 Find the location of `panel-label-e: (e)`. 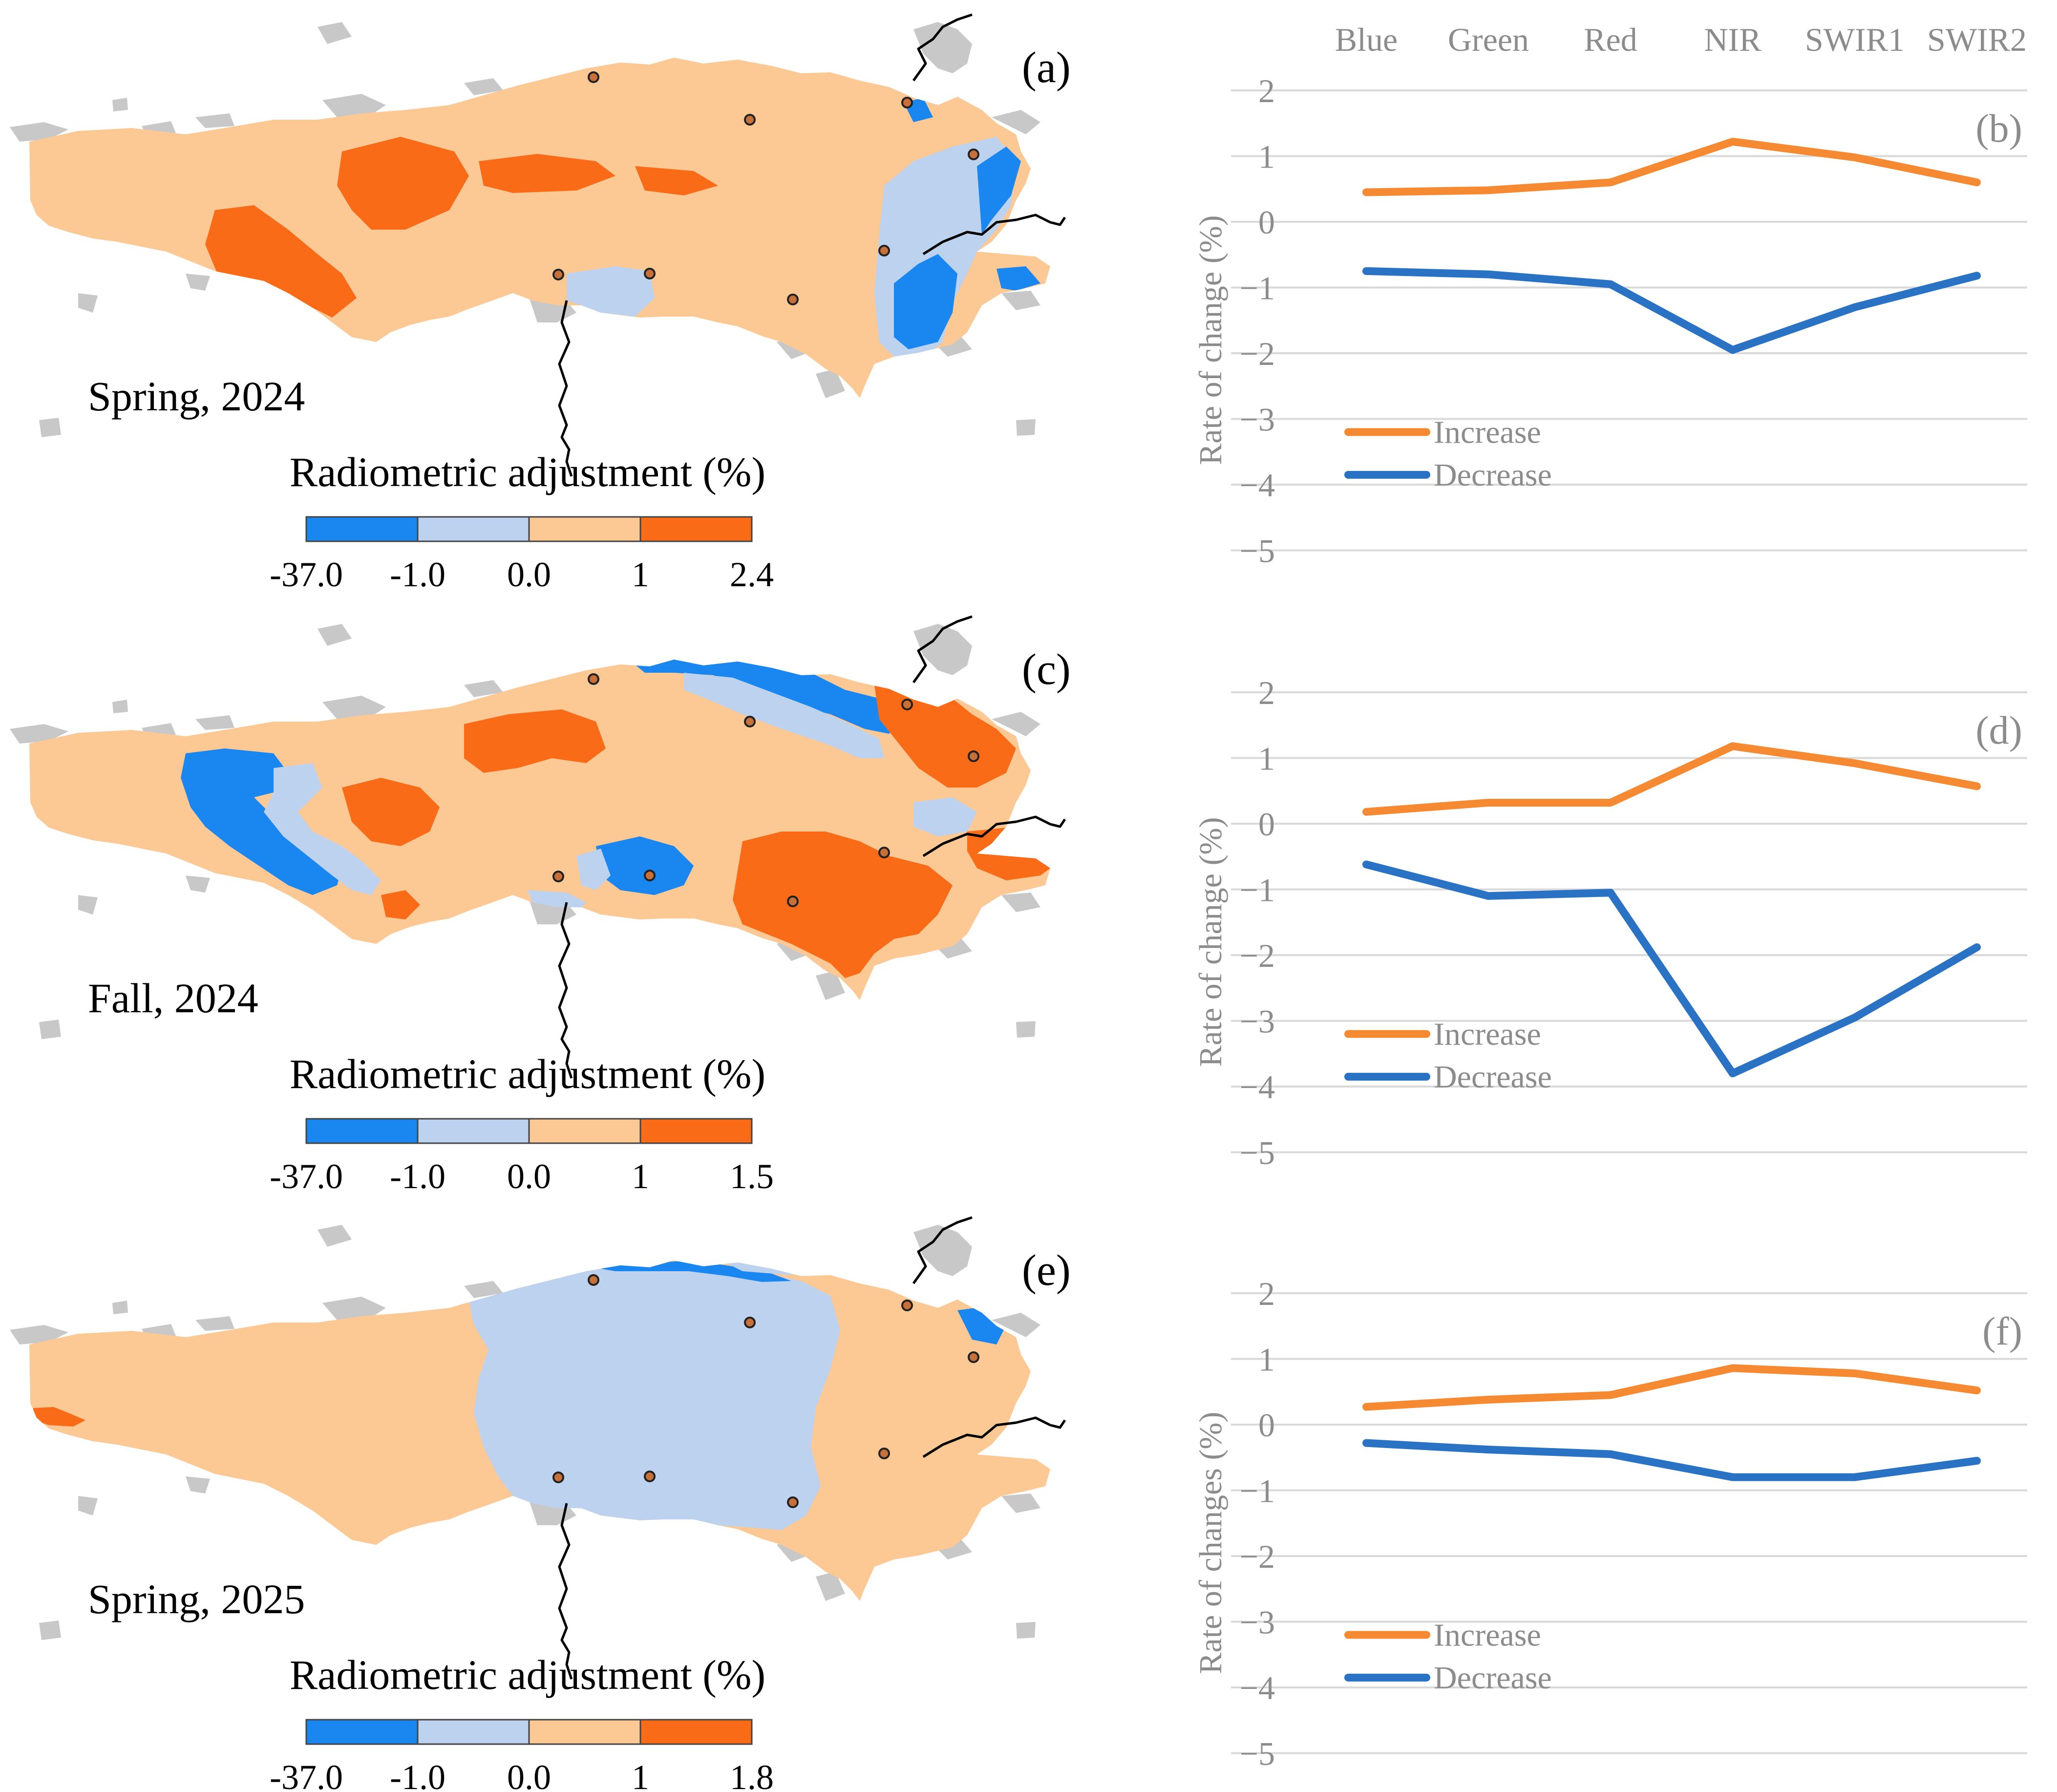

panel-label-e: (e) is located at coordinates (1046, 1270).